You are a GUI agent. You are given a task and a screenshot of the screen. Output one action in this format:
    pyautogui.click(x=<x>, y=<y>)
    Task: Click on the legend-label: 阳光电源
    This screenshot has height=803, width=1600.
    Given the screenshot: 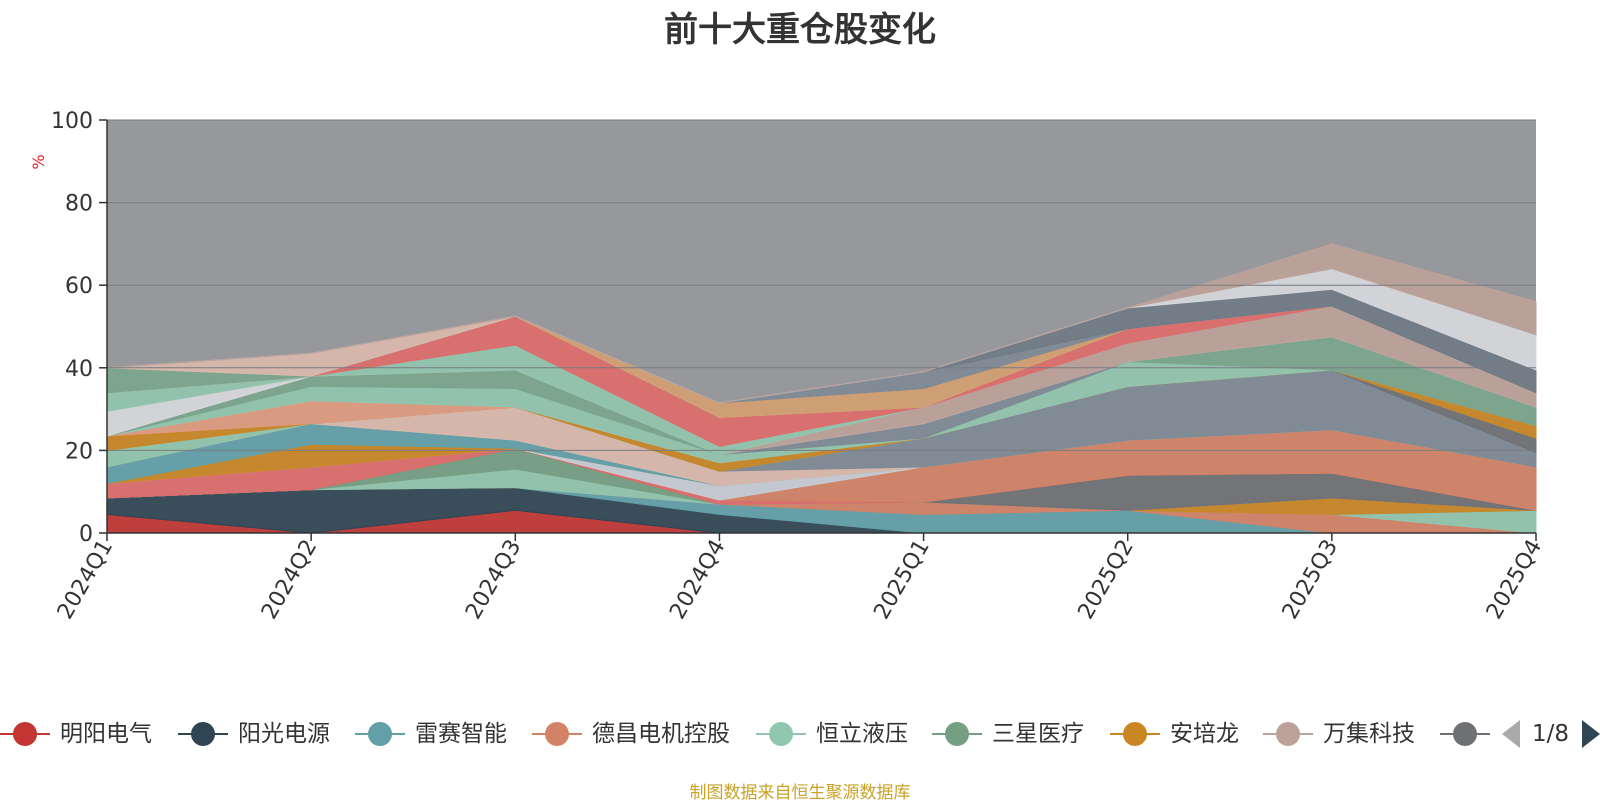 What is the action you would take?
    pyautogui.click(x=284, y=734)
    